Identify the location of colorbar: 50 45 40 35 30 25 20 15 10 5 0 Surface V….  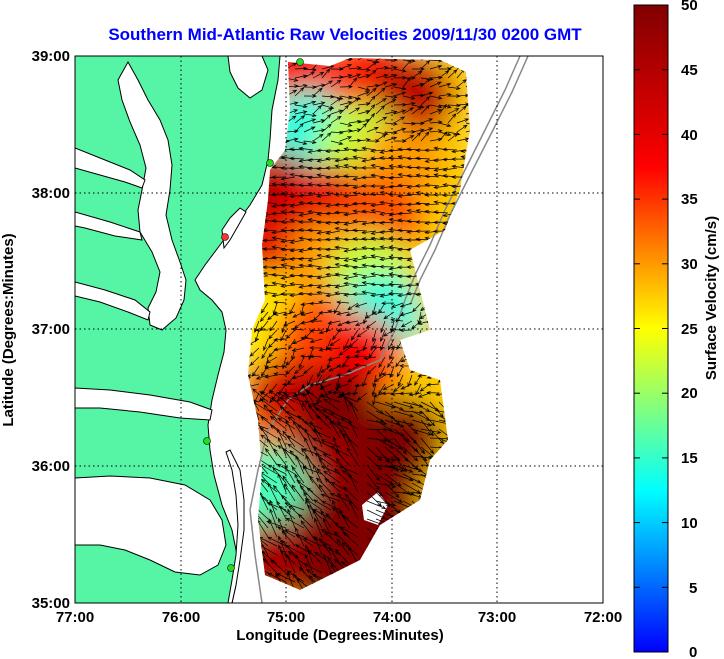
(676, 329).